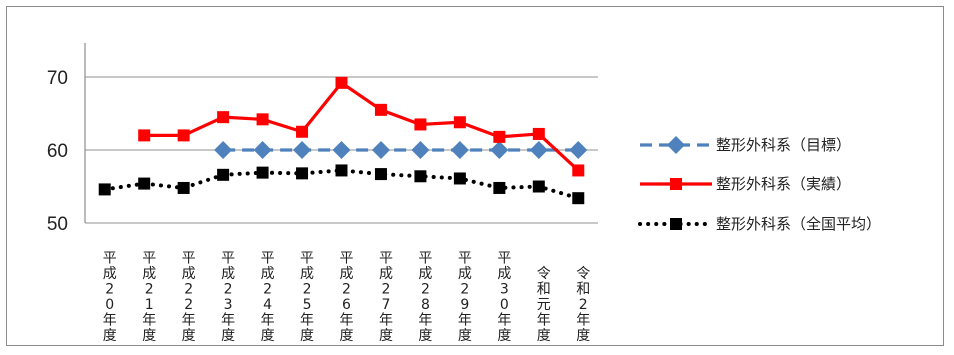 The height and width of the screenshot is (355, 954). What do you see at coordinates (57, 78) in the screenshot?
I see `y-tick-label: 70` at bounding box center [57, 78].